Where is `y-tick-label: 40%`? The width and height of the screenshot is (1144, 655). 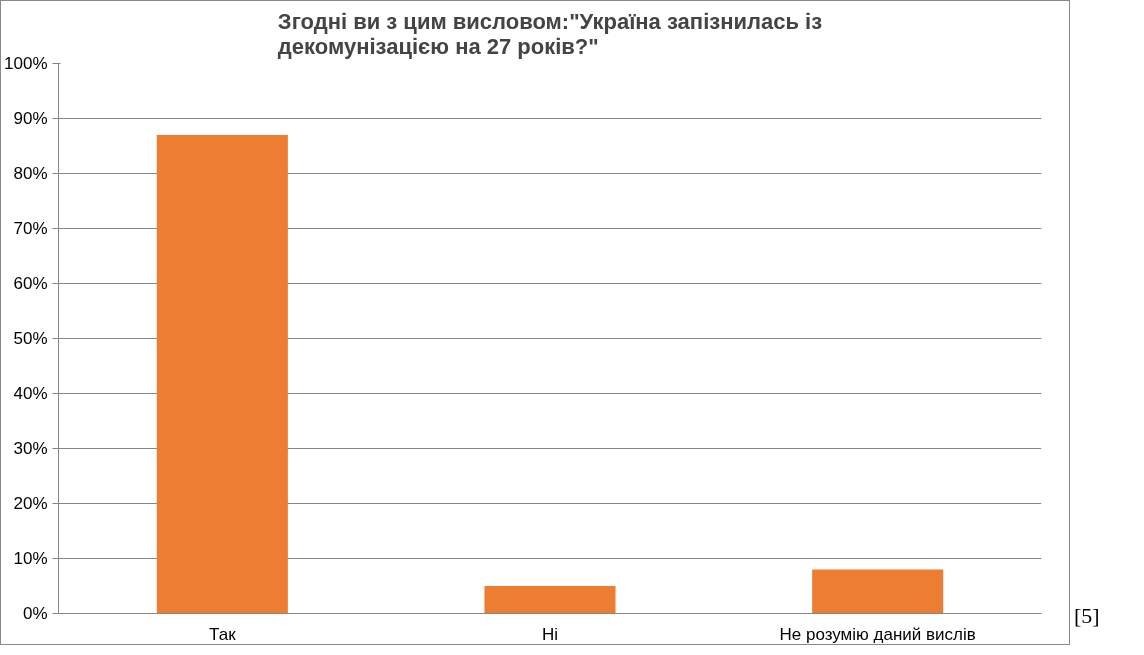 y-tick-label: 40% is located at coordinates (30, 393).